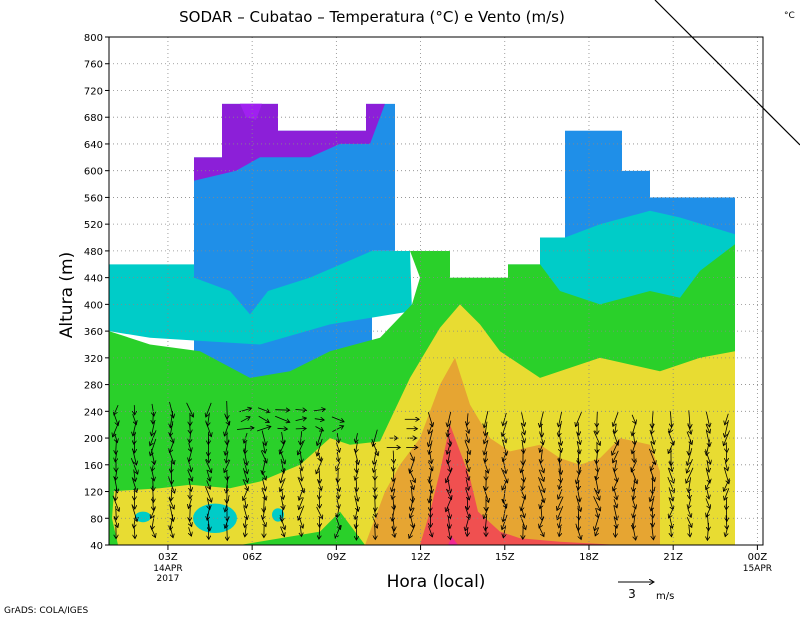  I want to click on magenta-spot, so click(453, 541).